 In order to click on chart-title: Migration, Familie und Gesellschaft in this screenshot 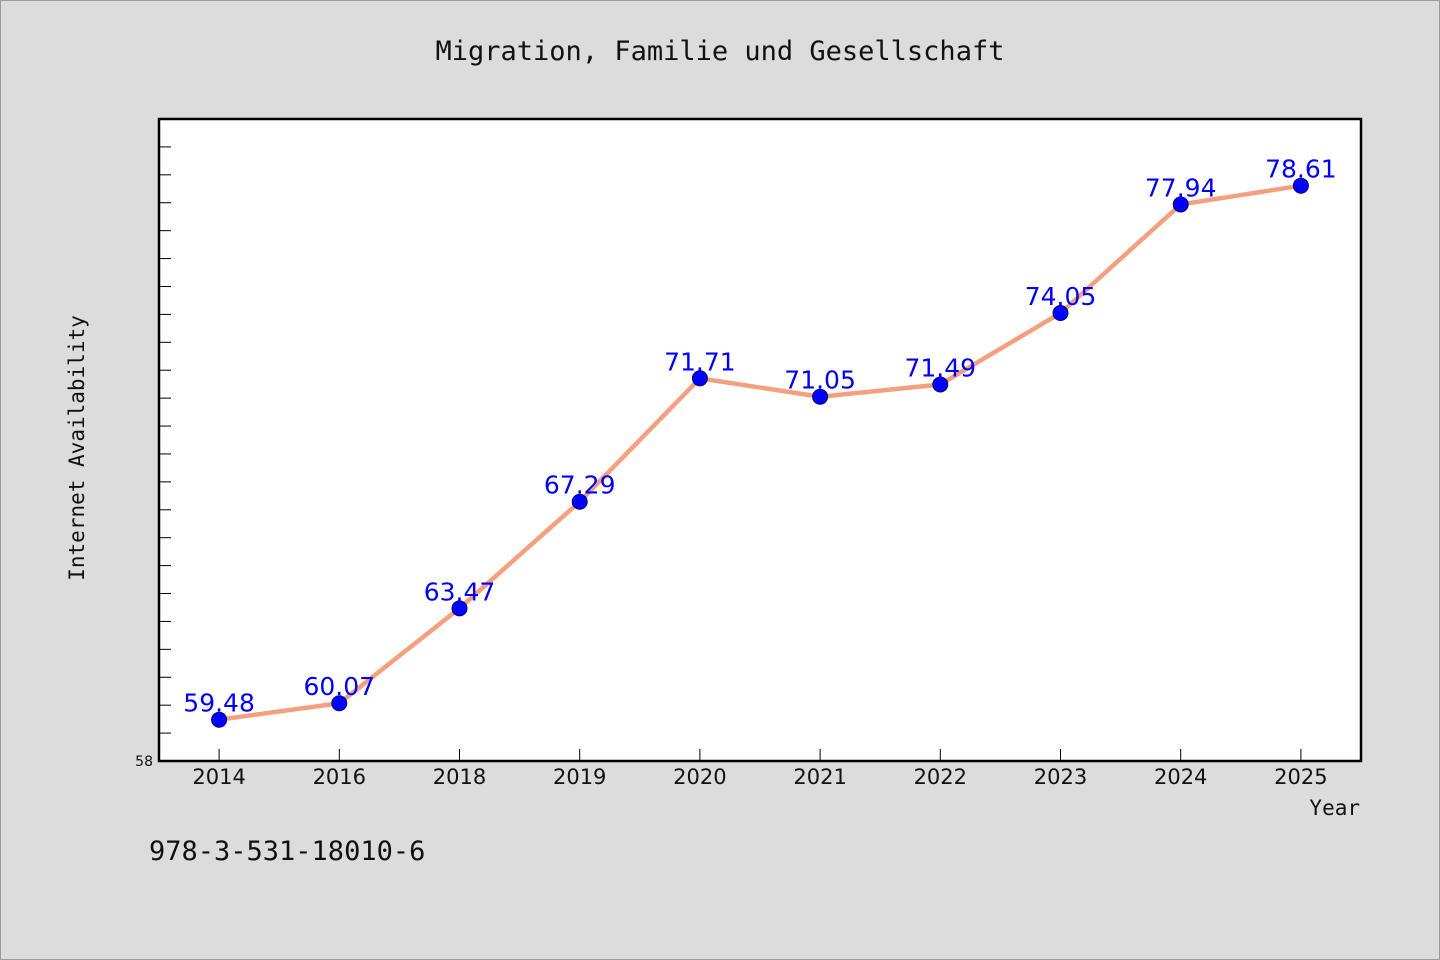, I will do `click(720, 51)`.